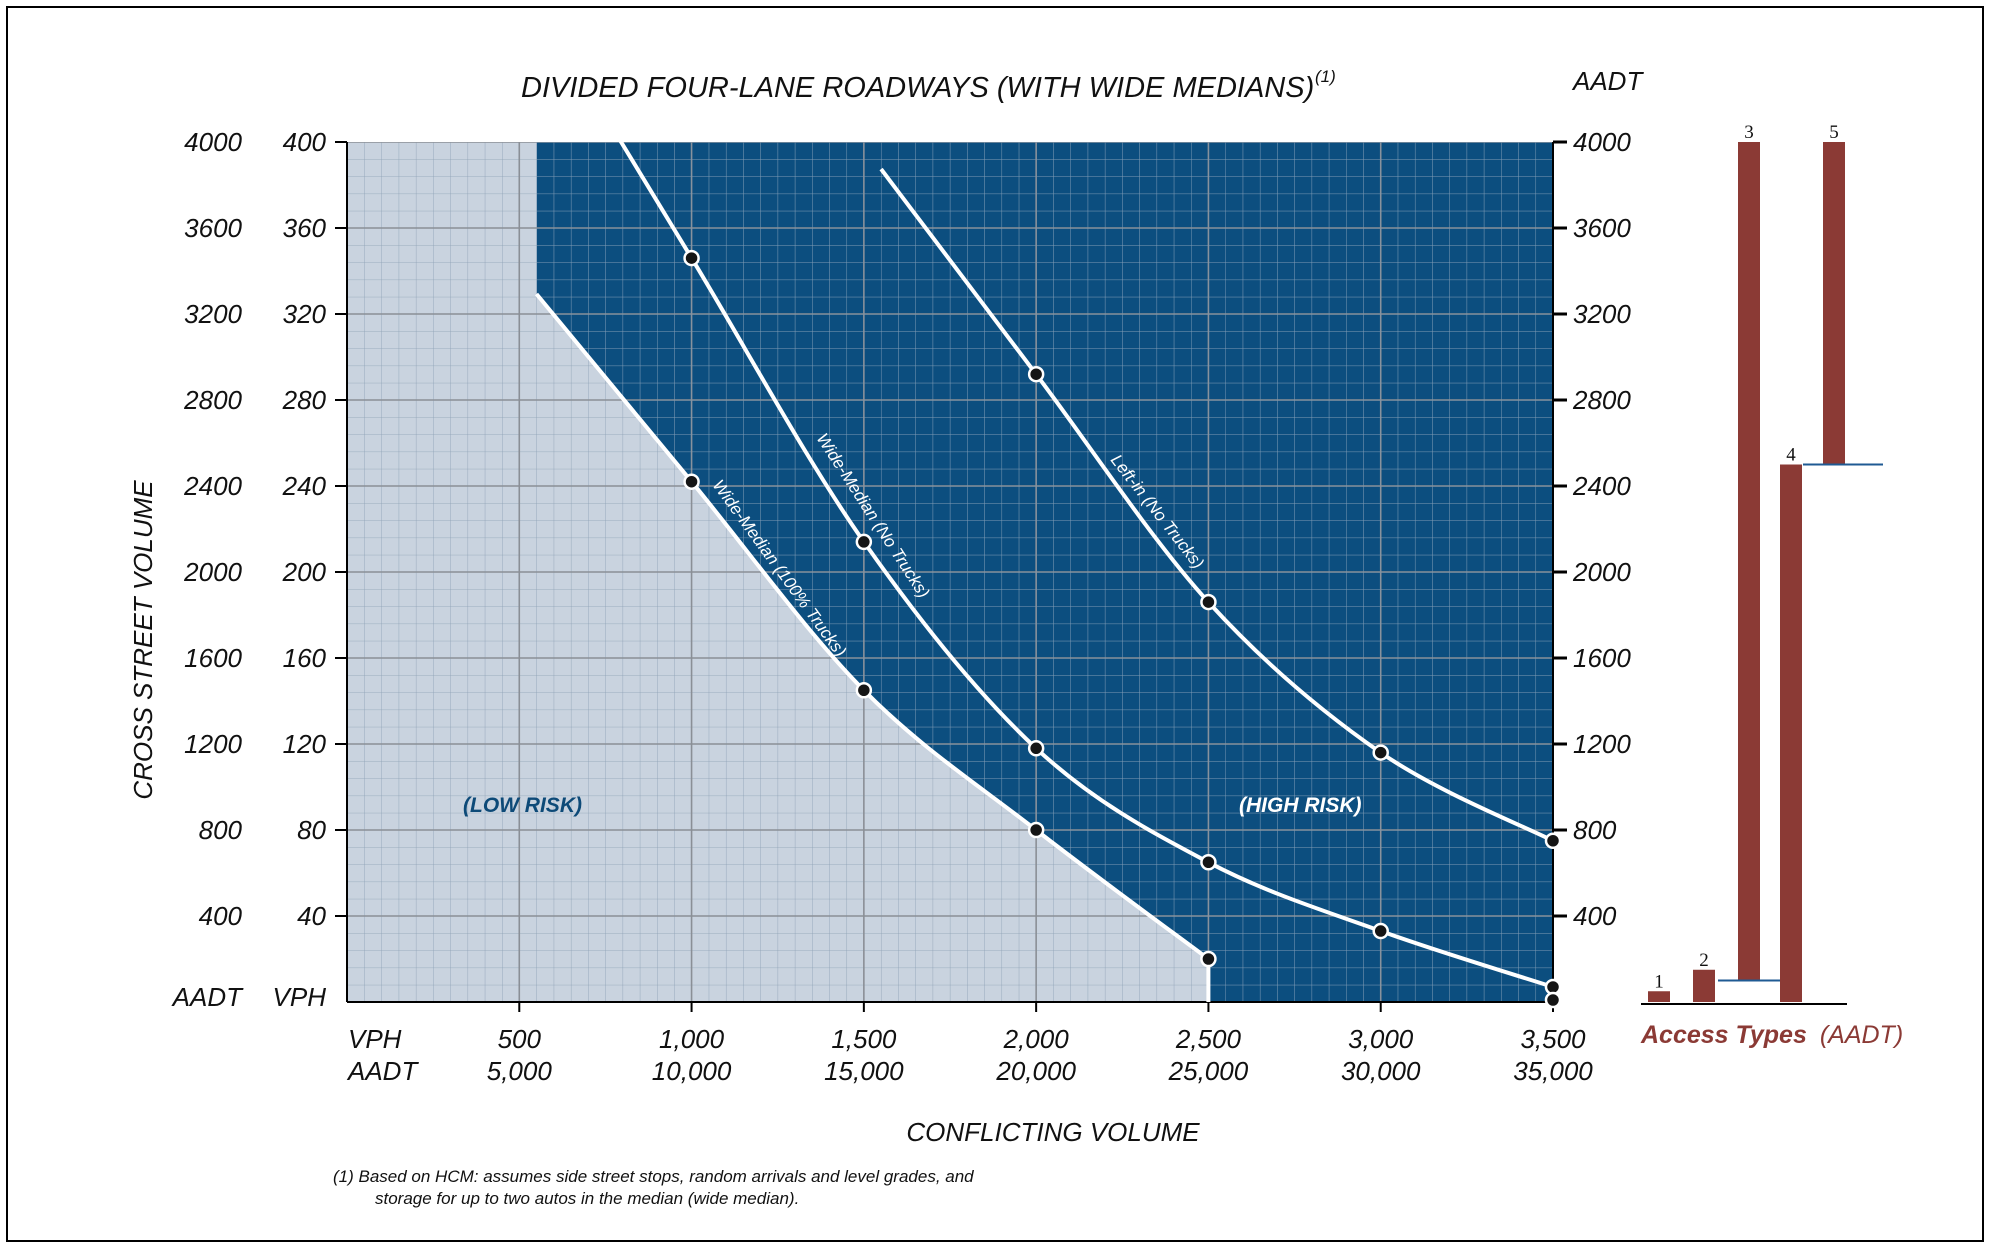 Image resolution: width=1994 pixels, height=1253 pixels. Describe the element at coordinates (305, 228) in the screenshot. I see `y-tick-label-vph-8: 360` at that location.